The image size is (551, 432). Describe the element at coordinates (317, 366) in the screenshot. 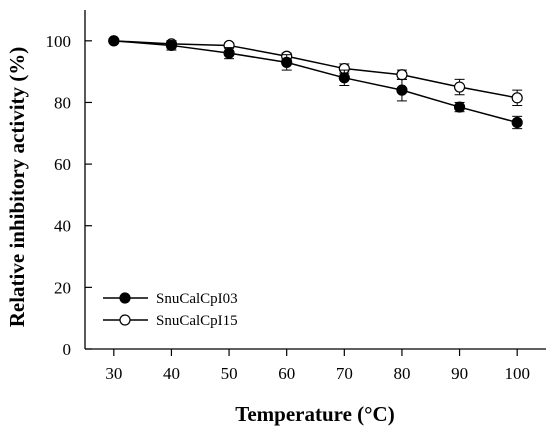

I see `x-ticks: 30 40 50 60 70 80 90 100` at that location.